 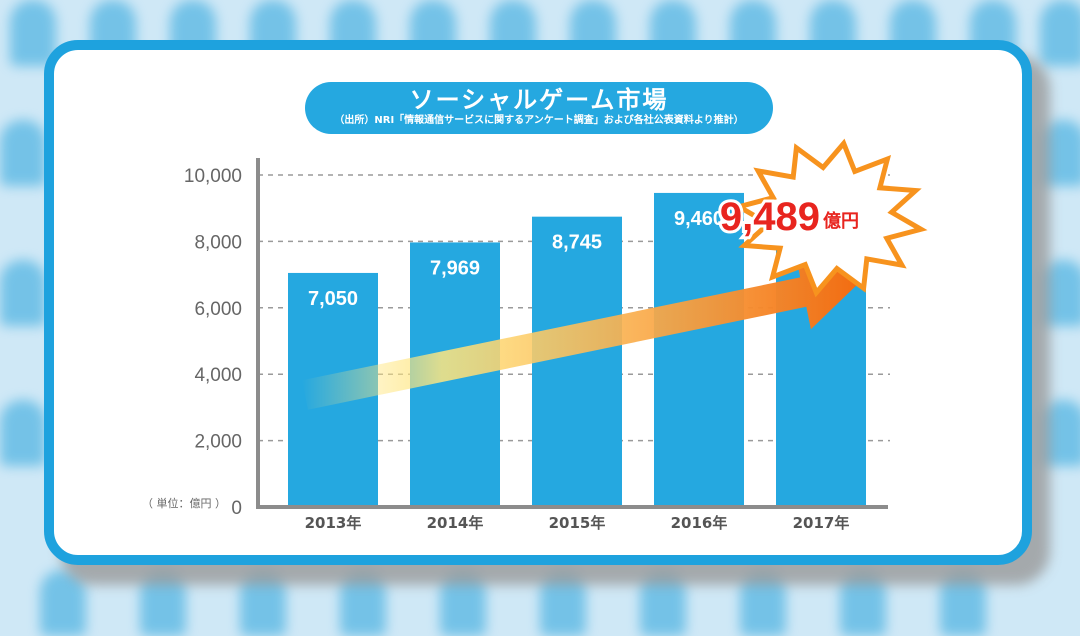 I want to click on x-tick-label: 2013年, so click(x=333, y=523).